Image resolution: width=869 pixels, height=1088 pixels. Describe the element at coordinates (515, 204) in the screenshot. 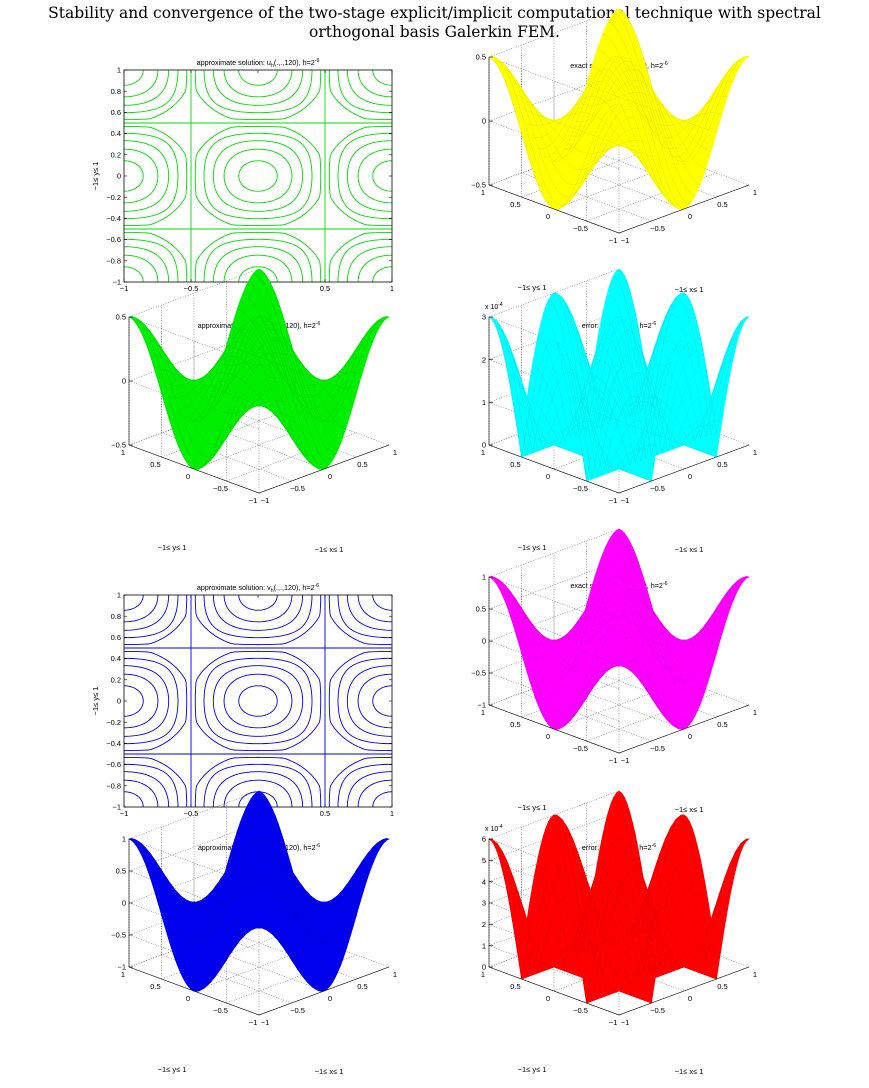

I see `y-tick-label: 0.5` at that location.